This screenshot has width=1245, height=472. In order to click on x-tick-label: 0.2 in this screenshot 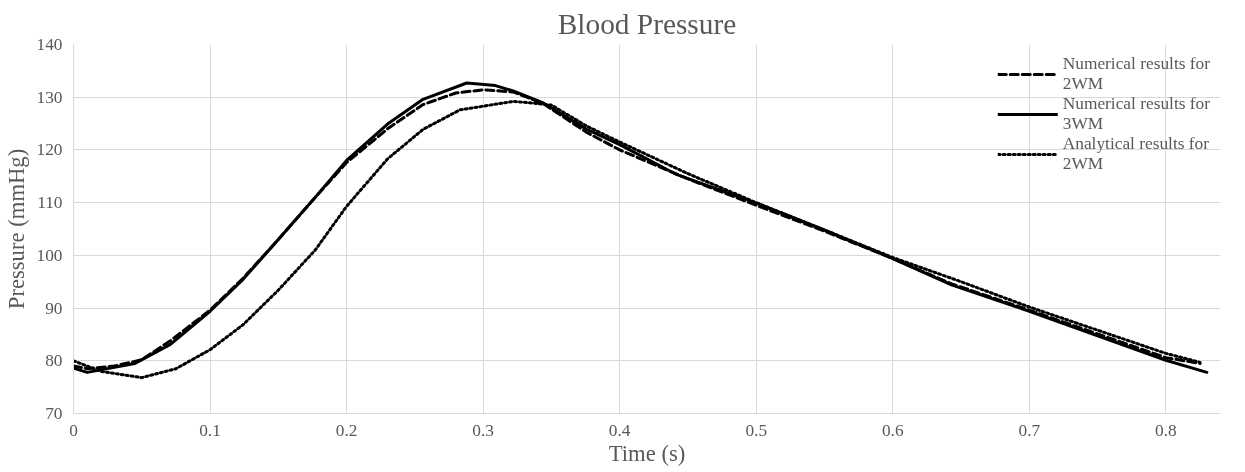, I will do `click(346, 430)`.